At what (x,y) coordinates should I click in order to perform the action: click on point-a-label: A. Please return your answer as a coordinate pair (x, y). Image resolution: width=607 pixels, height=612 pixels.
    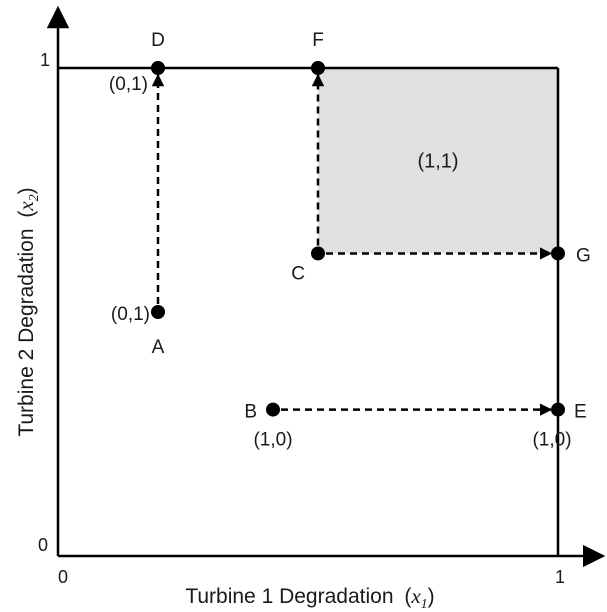
    Looking at the image, I should click on (158, 347).